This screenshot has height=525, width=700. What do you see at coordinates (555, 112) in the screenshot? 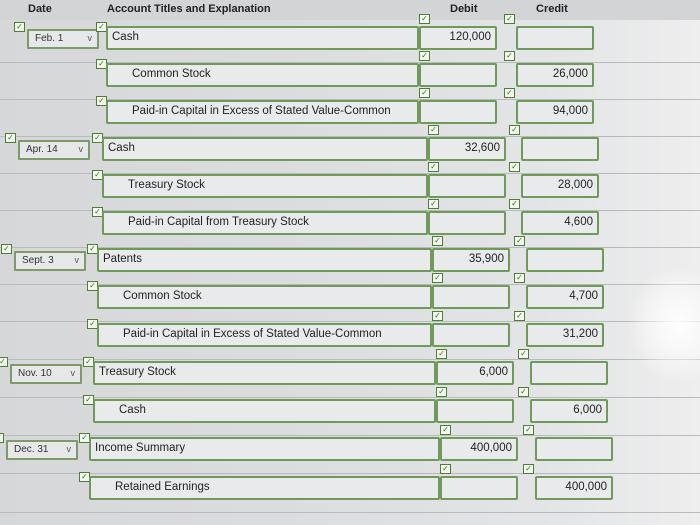
I see `credit-input: 94,000` at bounding box center [555, 112].